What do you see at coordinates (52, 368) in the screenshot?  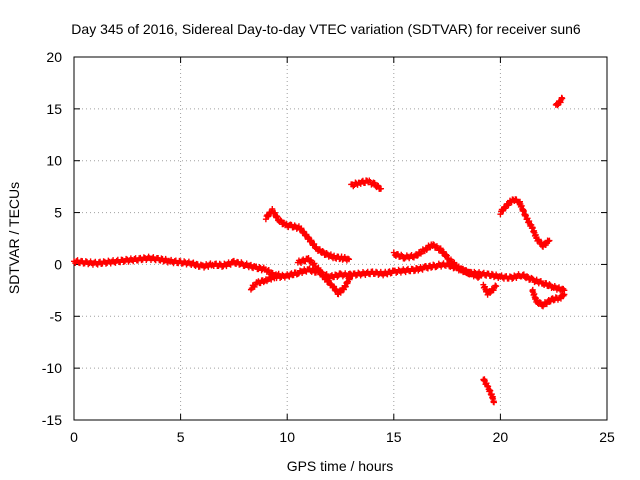 I see `y-tick-label: -10` at bounding box center [52, 368].